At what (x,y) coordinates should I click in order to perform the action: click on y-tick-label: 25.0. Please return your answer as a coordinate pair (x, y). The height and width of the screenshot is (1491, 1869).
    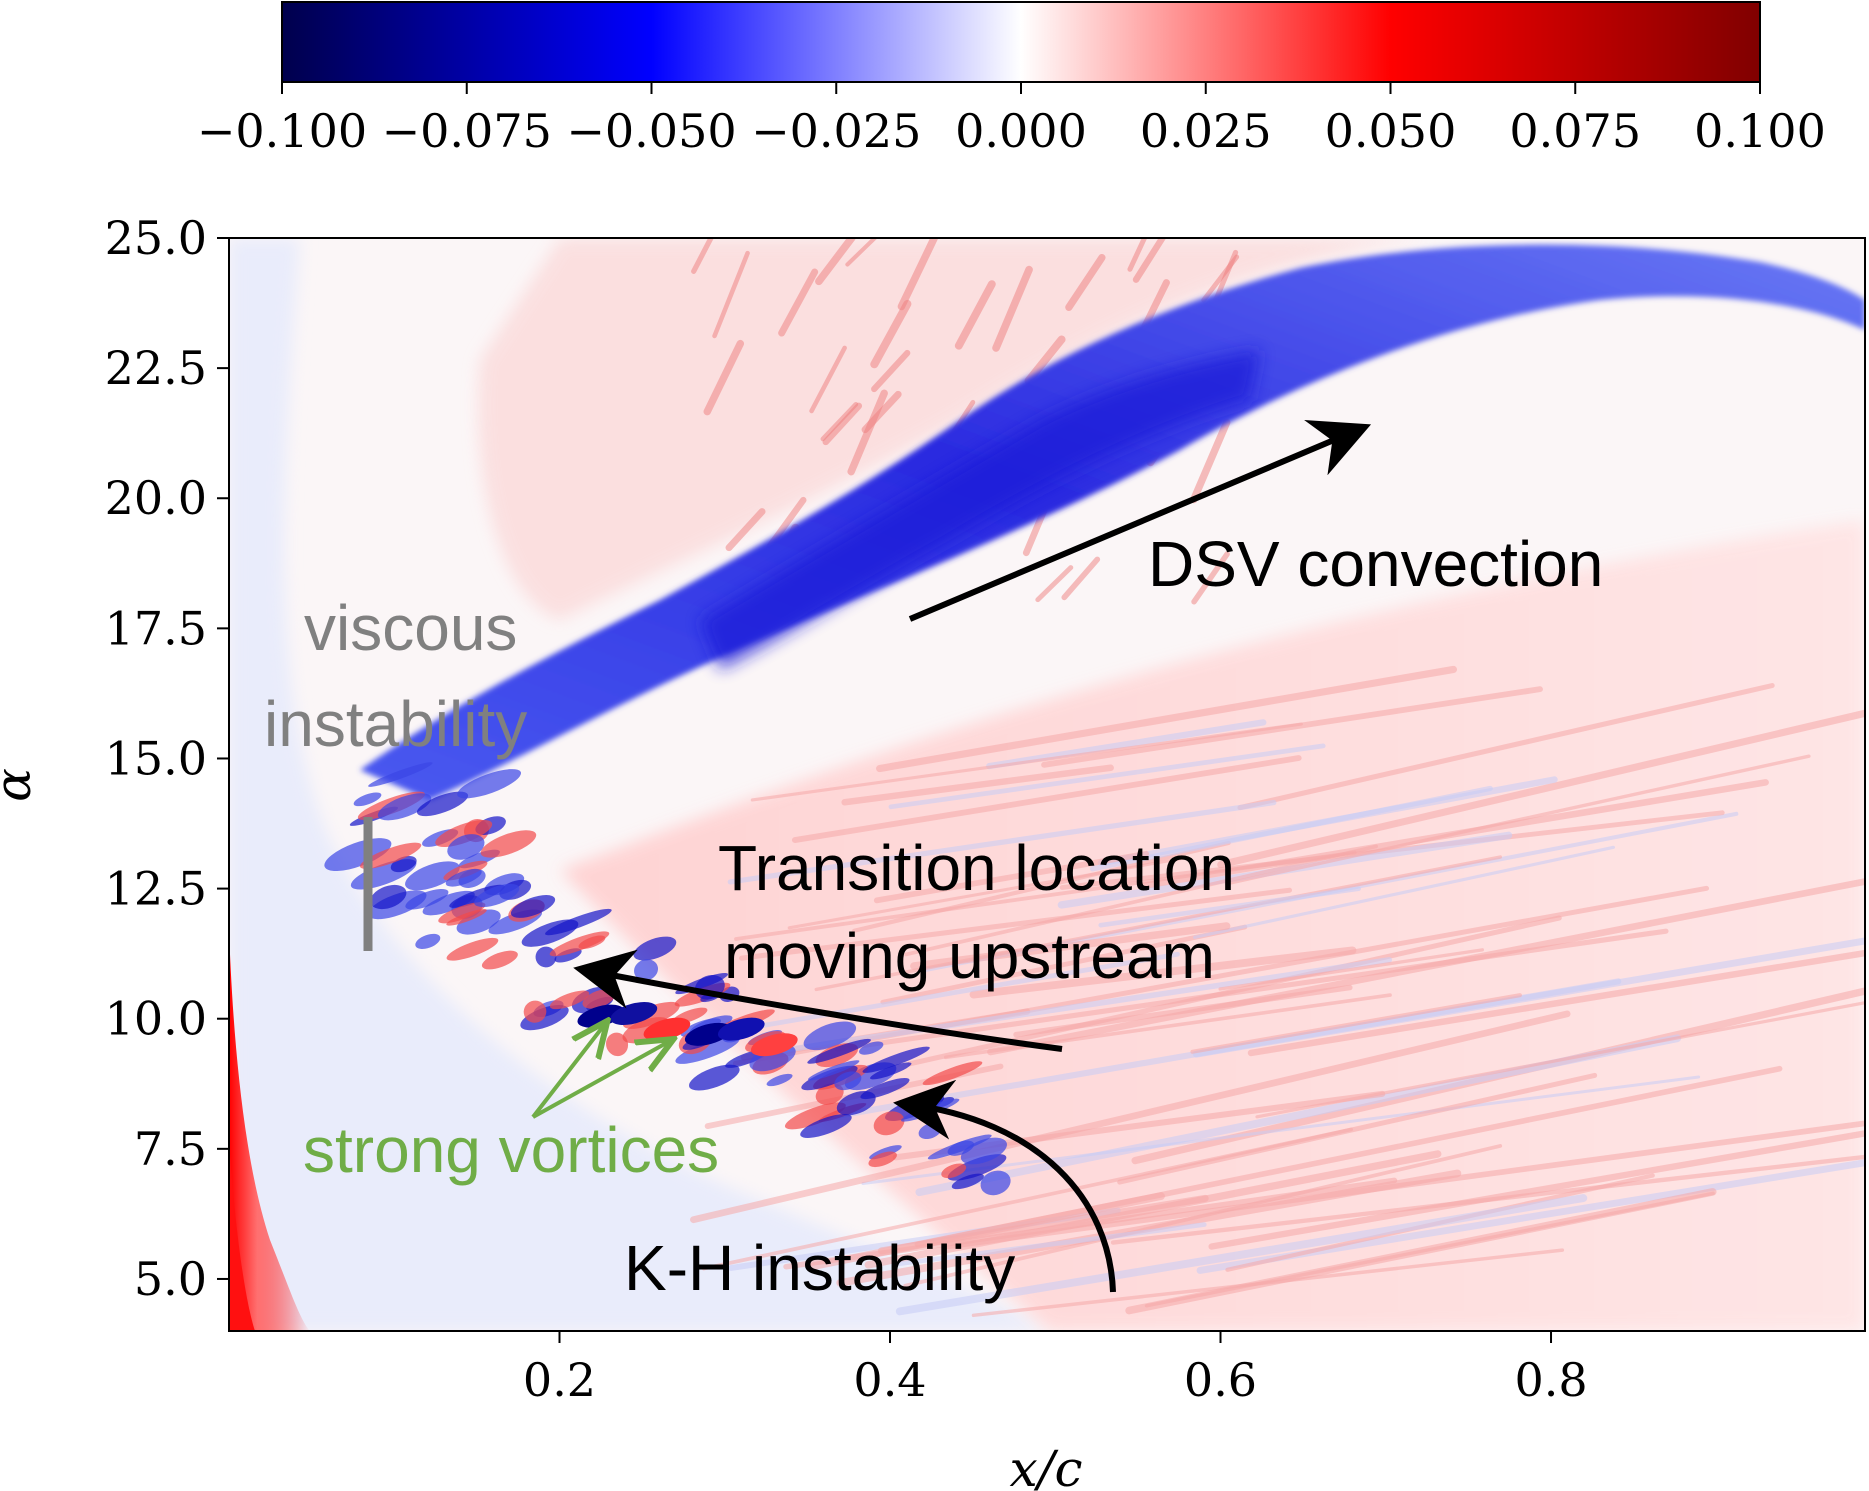
    Looking at the image, I should click on (156, 238).